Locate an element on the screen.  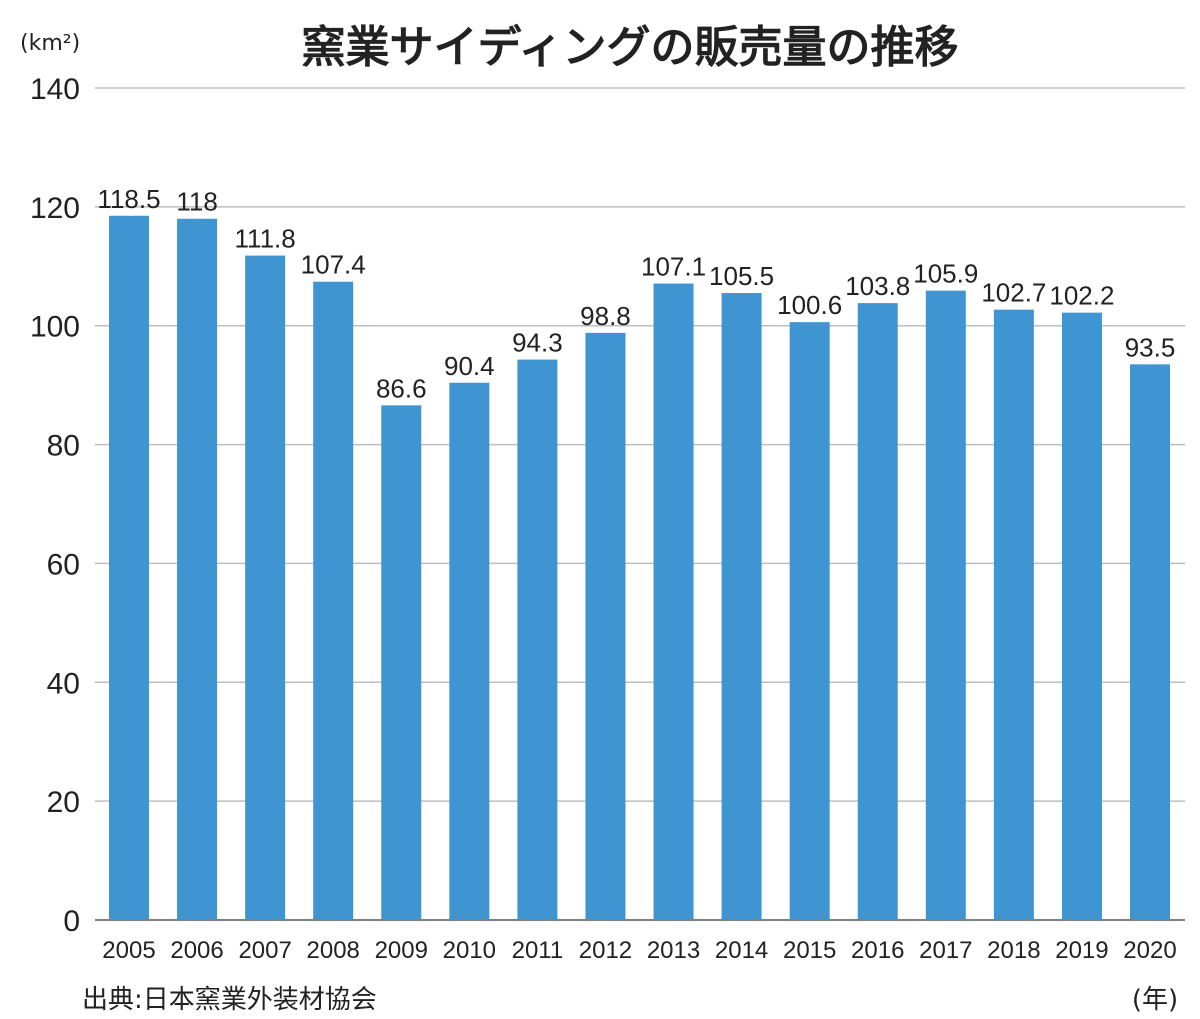
data-label: 93.5 is located at coordinates (1150, 347).